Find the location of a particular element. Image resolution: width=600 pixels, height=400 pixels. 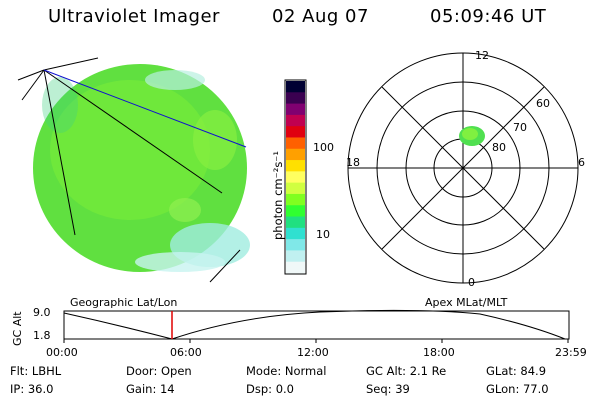

polar-aurora-blob is located at coordinates (472, 136).